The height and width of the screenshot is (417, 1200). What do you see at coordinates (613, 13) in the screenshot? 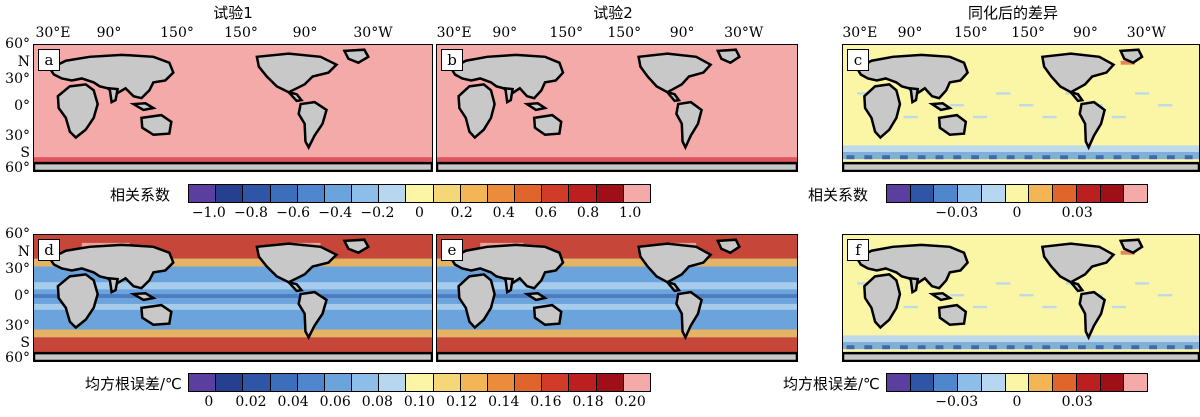
I see `column-title-2: 试验2` at bounding box center [613, 13].